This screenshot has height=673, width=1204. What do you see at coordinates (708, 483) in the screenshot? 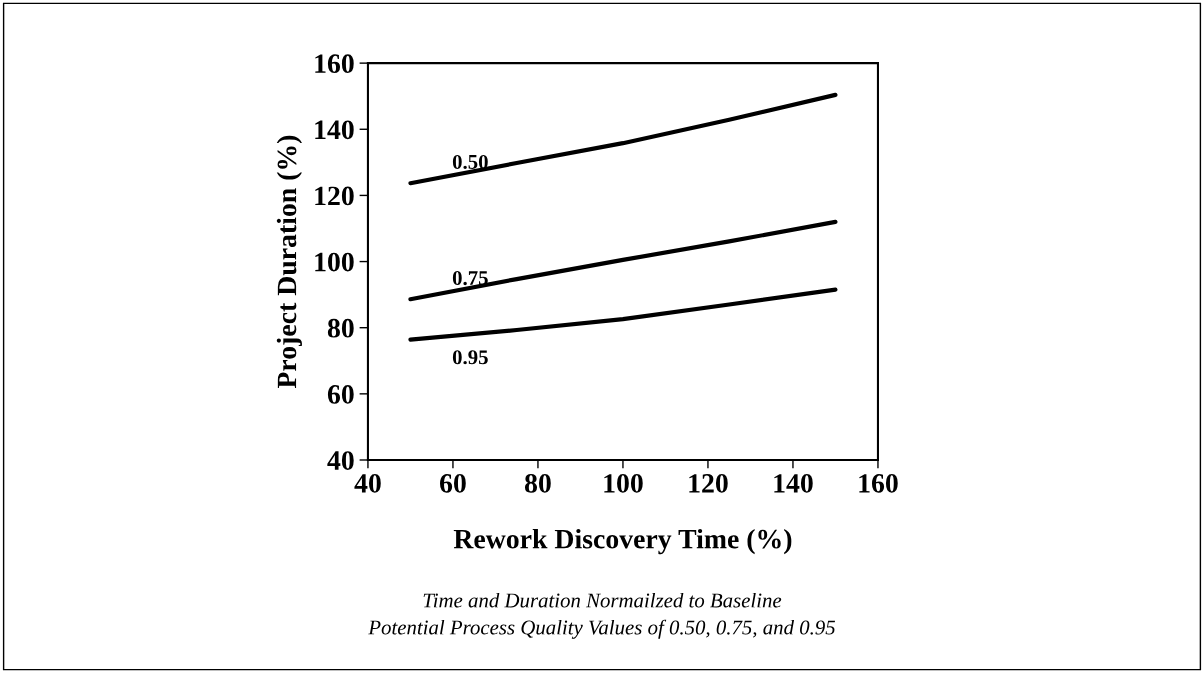
I see `x-tick-label: 120` at bounding box center [708, 483].